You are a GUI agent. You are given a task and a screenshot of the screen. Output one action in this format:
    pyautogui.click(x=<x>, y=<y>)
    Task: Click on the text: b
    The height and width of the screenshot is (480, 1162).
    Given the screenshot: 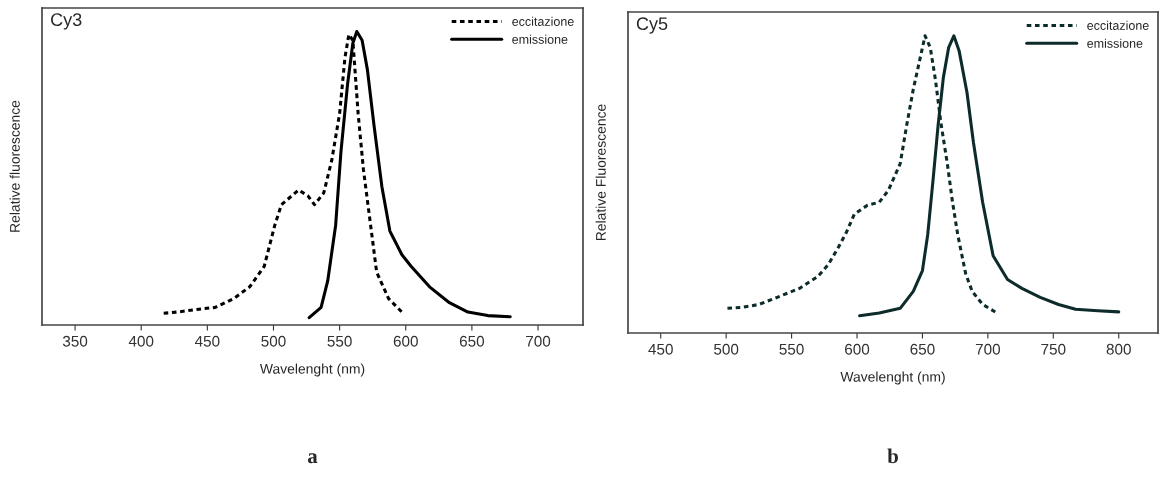 What is the action you would take?
    pyautogui.click(x=892, y=456)
    